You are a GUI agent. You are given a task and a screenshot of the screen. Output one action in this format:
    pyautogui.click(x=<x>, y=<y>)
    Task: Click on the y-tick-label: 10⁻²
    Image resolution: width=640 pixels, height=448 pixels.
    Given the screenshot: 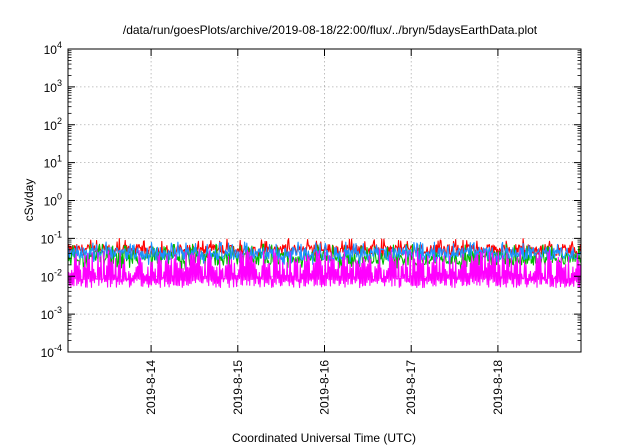 What is the action you would take?
    pyautogui.click(x=51, y=275)
    